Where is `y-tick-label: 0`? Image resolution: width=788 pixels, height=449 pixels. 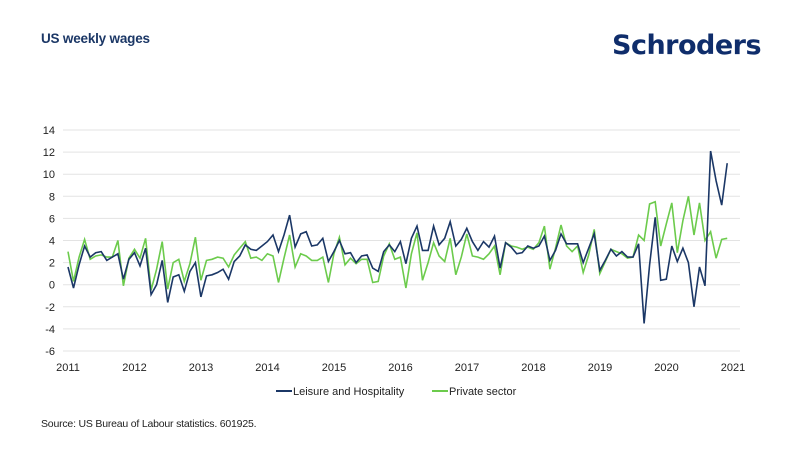 y-tick-label: 0 is located at coordinates (52, 286).